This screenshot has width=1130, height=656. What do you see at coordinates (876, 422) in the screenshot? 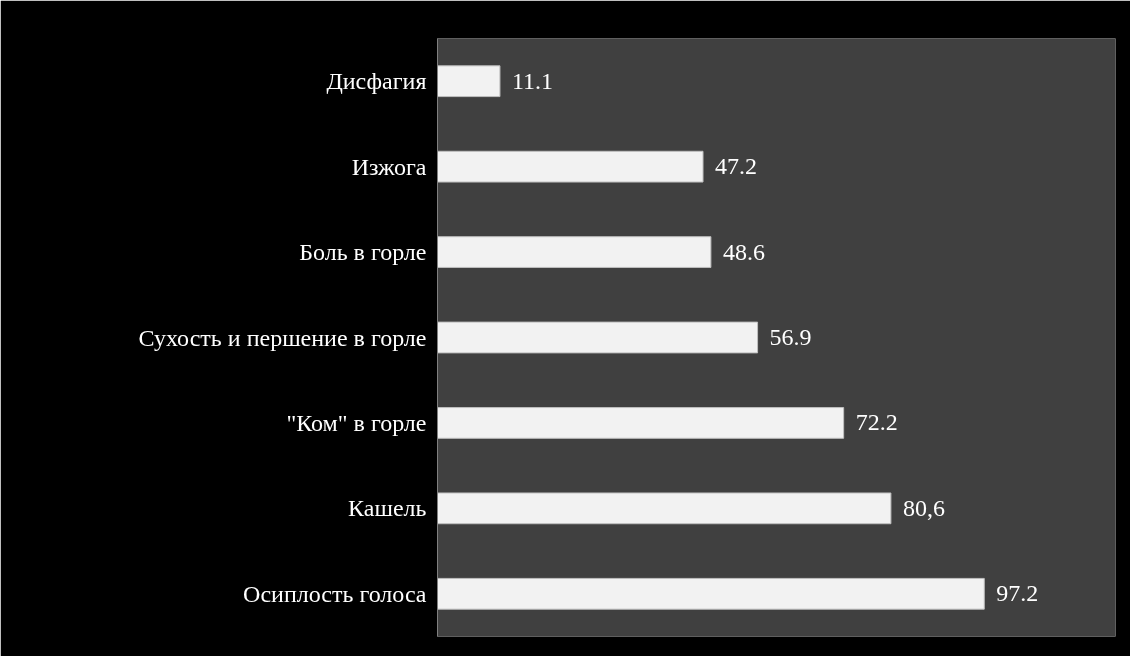
I see `data-label: 72.2` at bounding box center [876, 422].